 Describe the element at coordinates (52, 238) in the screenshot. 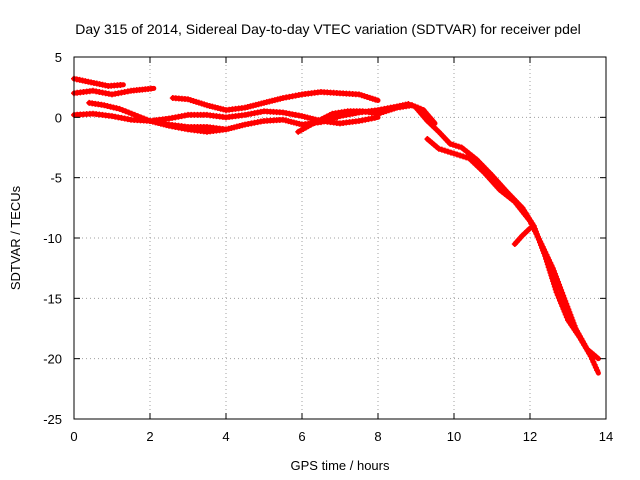

I see `y-tick-label: -10` at that location.